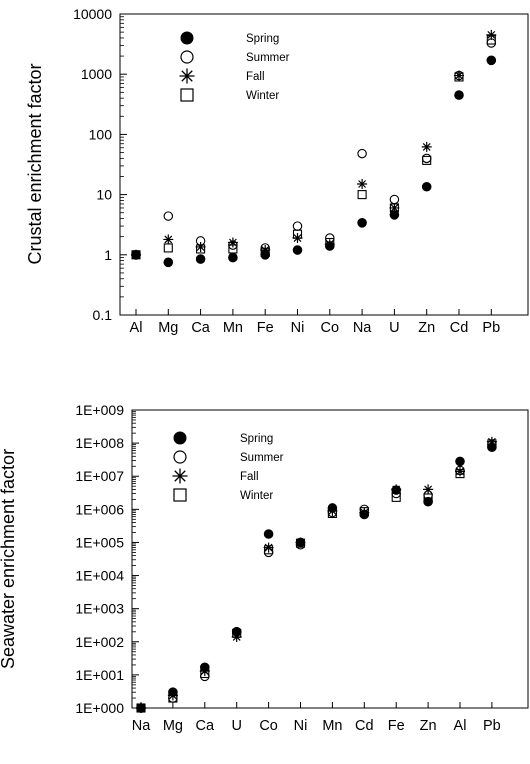 The image size is (530, 764). I want to click on y-tick-label: 1E+008, so click(99, 443).